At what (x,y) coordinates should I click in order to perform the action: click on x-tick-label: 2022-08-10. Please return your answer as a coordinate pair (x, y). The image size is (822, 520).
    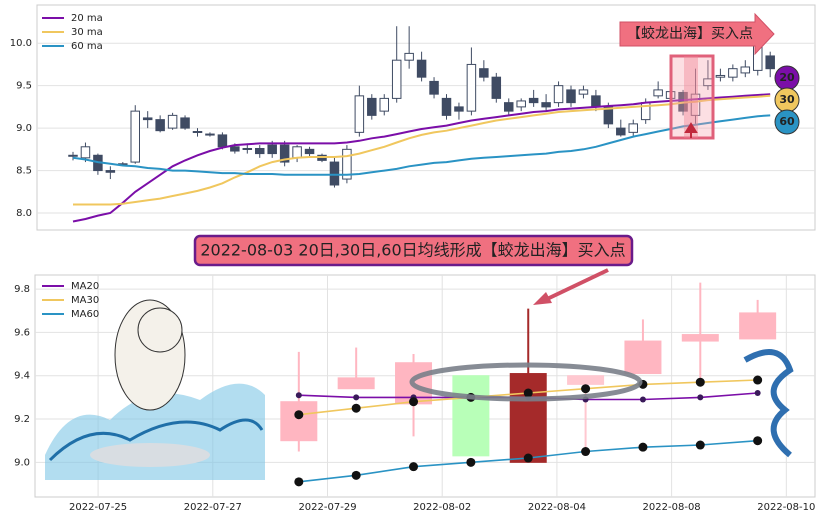
    Looking at the image, I should click on (786, 507).